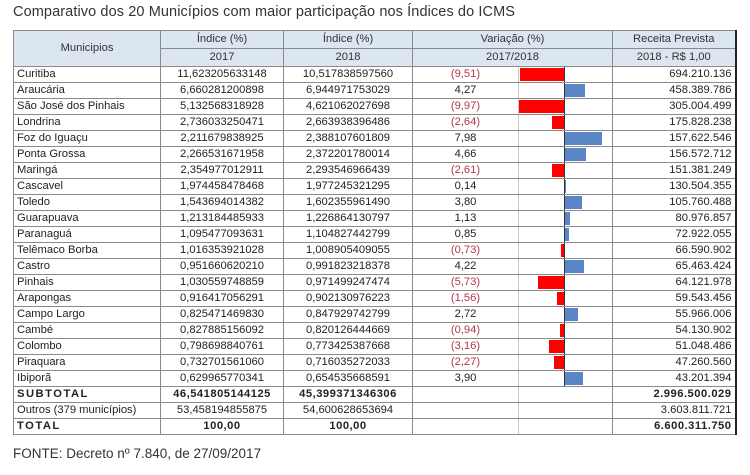 The image size is (750, 475). Describe the element at coordinates (348, 298) in the screenshot. I see `indice-2018: 0,902130976223` at that location.